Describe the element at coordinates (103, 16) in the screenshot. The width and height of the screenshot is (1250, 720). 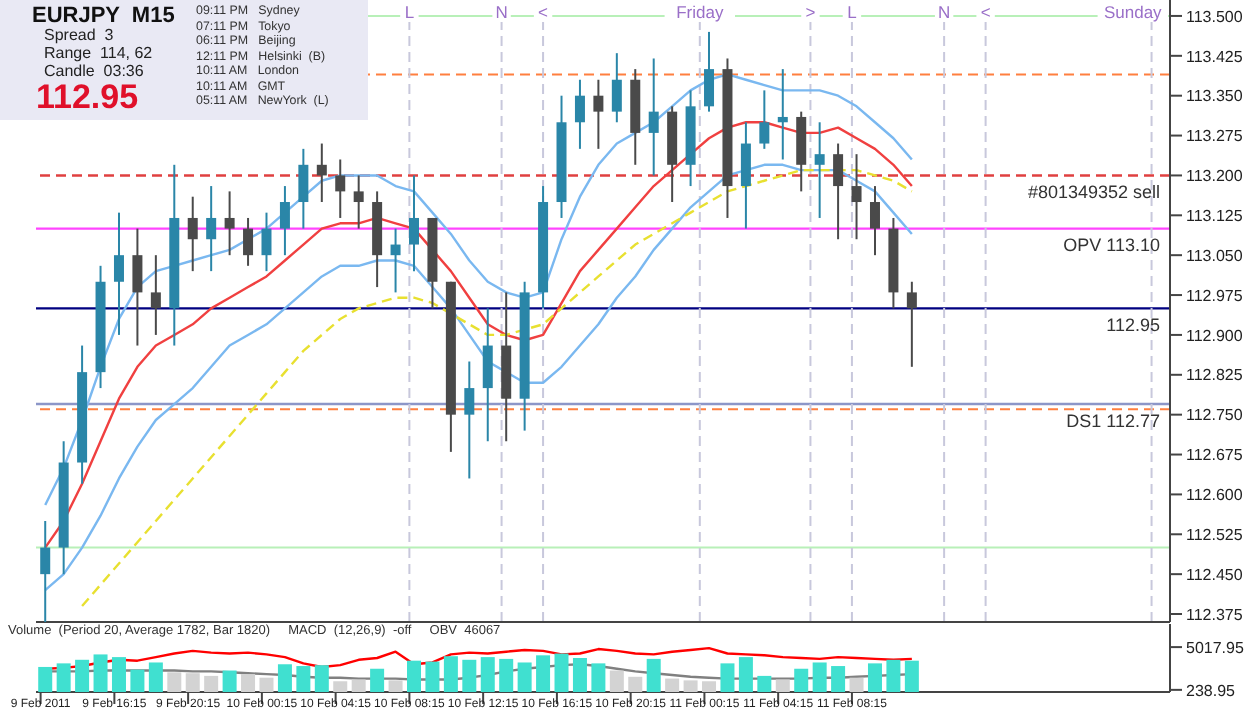
I see `chart-title: EURJPY M15` at that location.